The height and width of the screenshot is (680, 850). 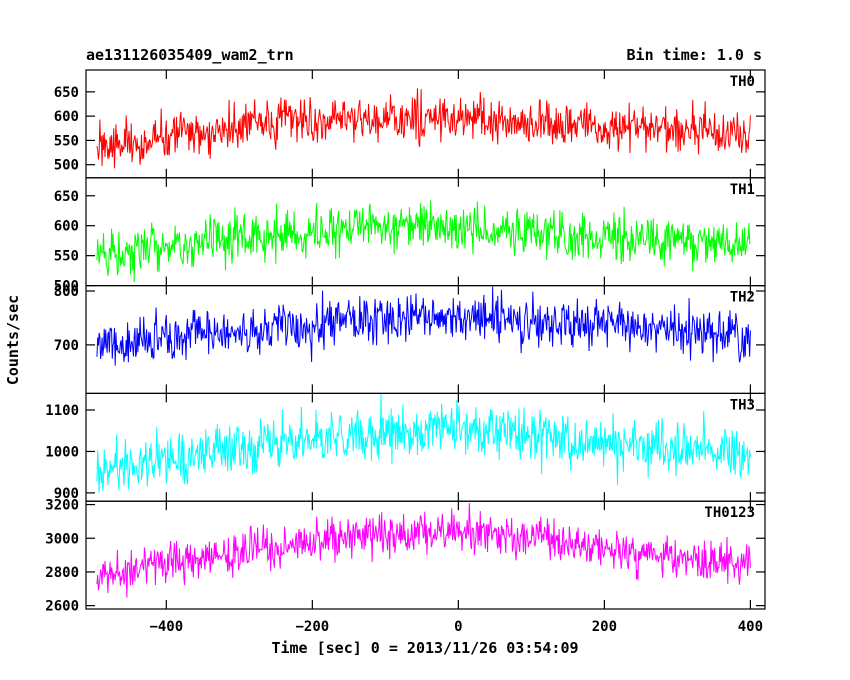 I want to click on y-tick-label: 800, so click(x=66, y=292).